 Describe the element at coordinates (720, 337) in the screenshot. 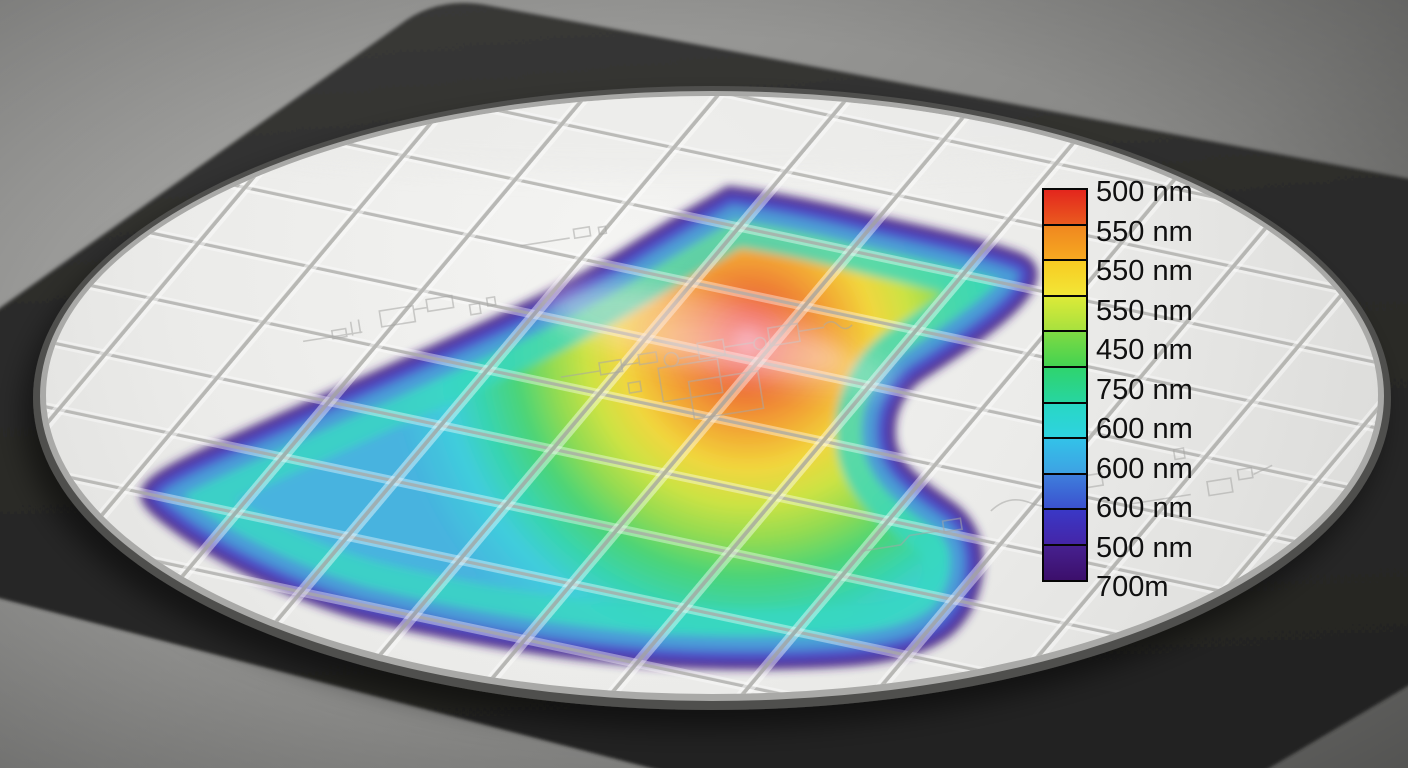

I see `glare-highlight` at that location.